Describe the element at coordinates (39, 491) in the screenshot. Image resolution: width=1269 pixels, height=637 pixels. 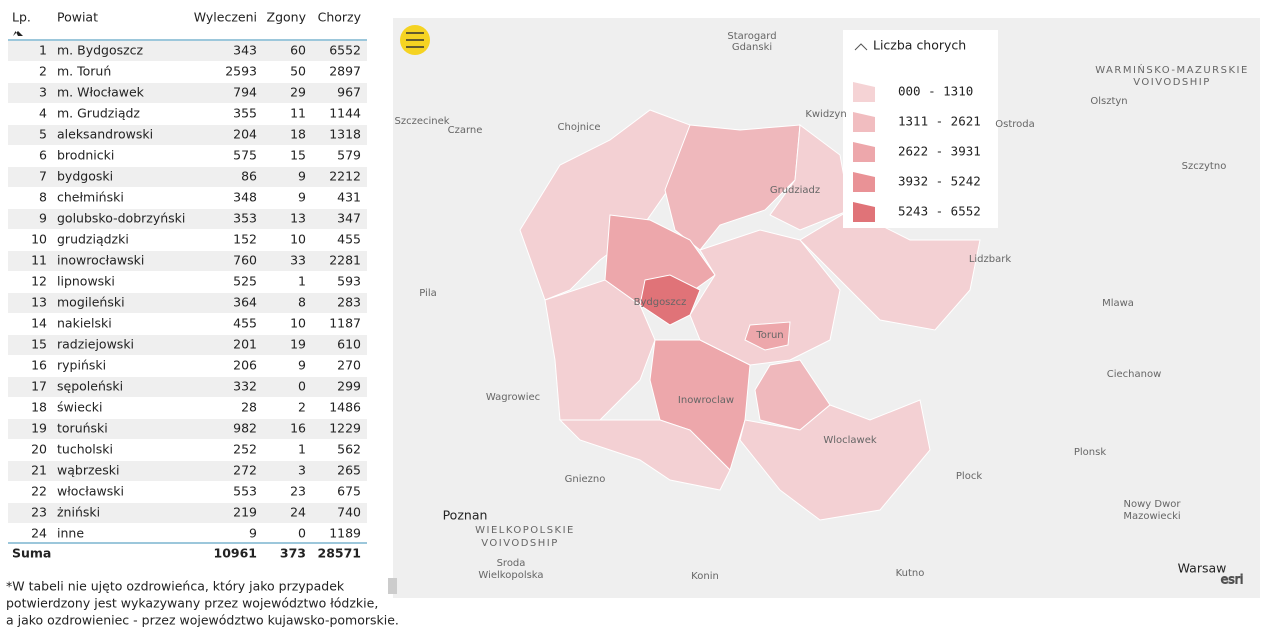
I see `cell: 22` at that location.